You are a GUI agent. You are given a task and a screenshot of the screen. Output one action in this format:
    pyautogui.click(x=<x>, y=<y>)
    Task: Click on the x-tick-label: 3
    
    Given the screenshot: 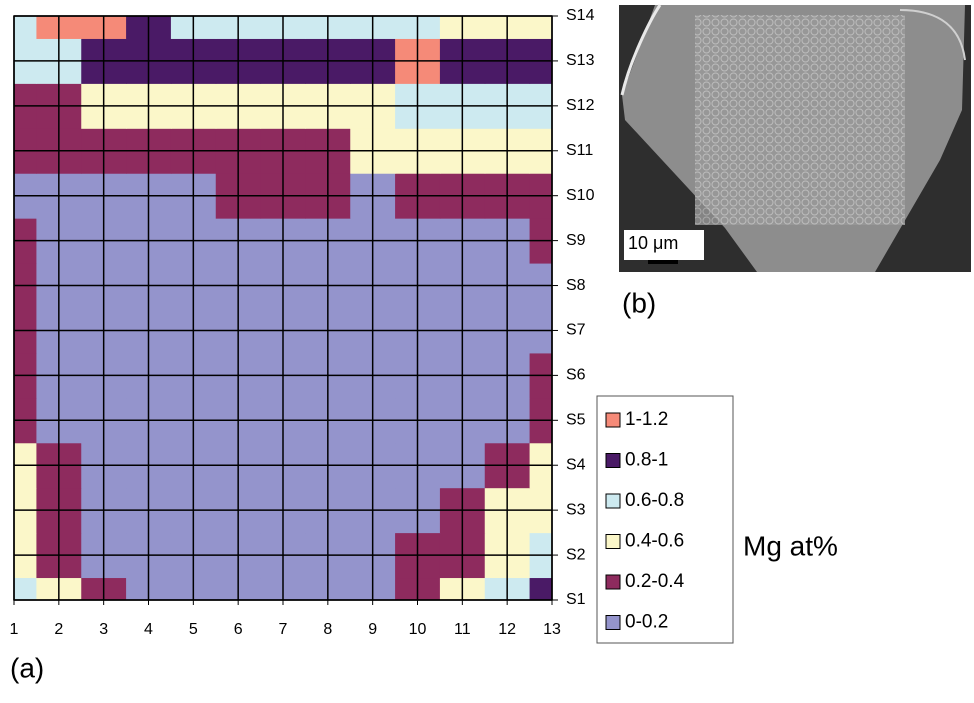 What is the action you would take?
    pyautogui.click(x=103, y=629)
    